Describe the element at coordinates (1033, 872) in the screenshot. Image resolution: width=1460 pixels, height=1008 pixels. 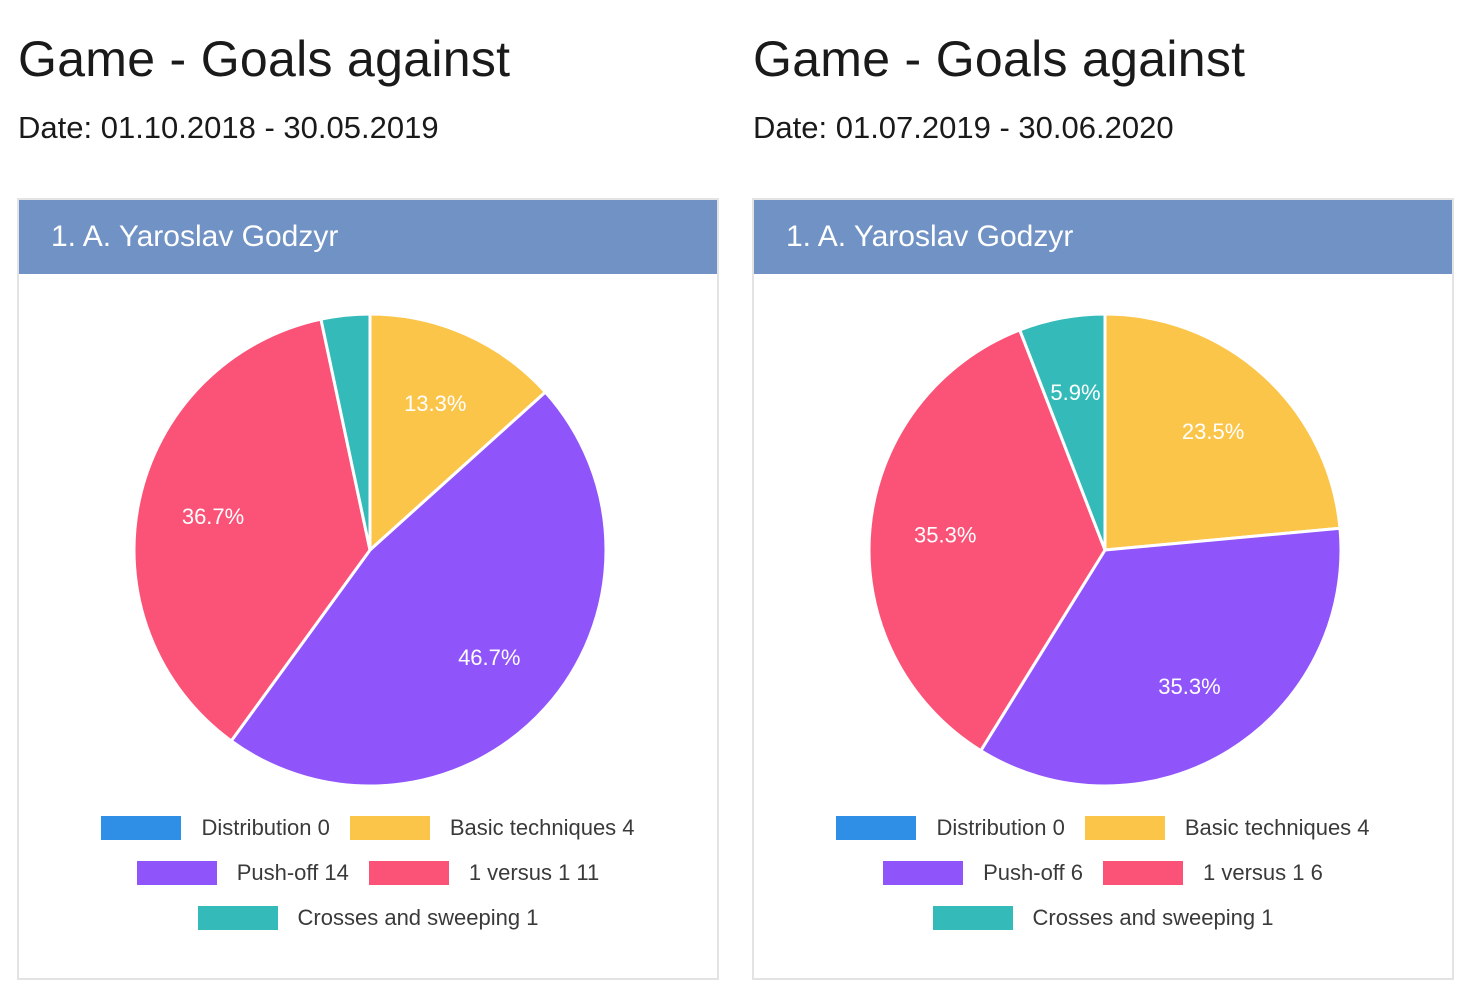
I see `legend-label: Push-off 6` at that location.